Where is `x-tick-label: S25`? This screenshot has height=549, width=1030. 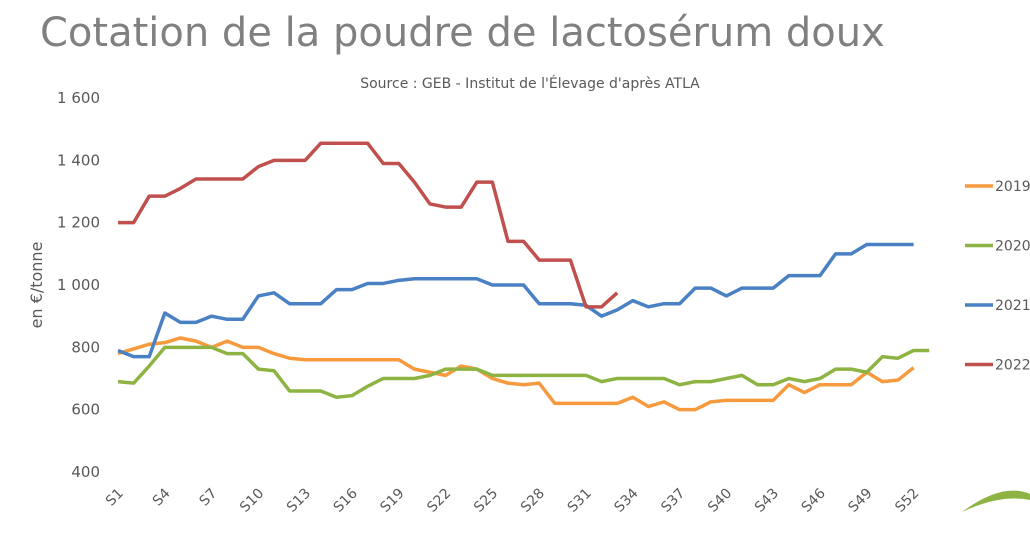
x-tick-label: S25 is located at coordinates (486, 501).